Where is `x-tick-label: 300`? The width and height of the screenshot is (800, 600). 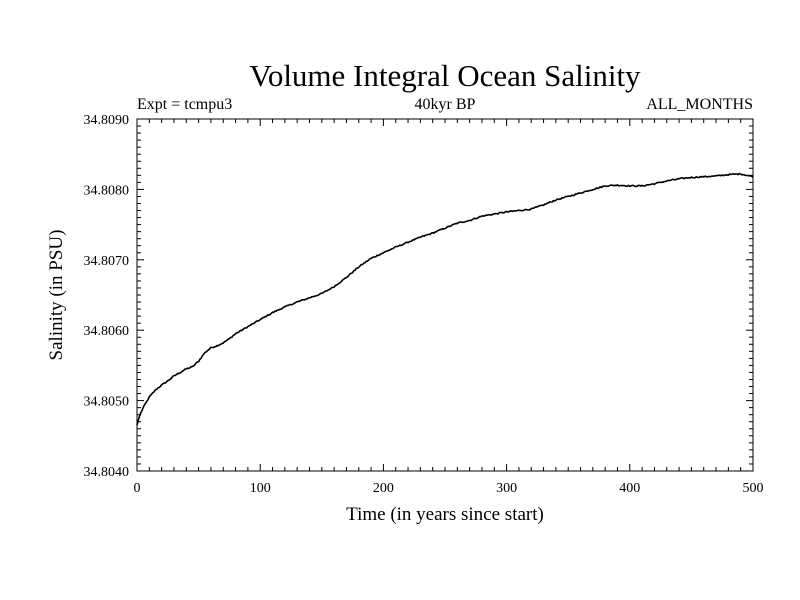
x-tick-label: 300 is located at coordinates (506, 488).